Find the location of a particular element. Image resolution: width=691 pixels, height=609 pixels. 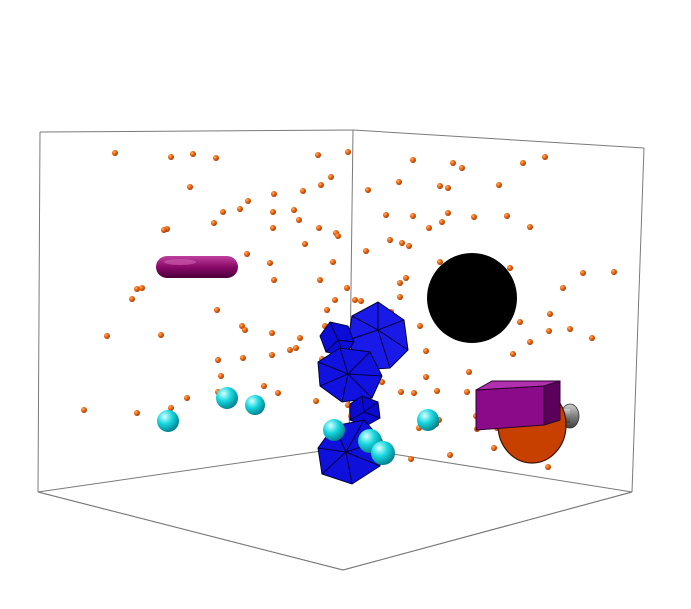

icosahedron-cluster is located at coordinates (363, 393).